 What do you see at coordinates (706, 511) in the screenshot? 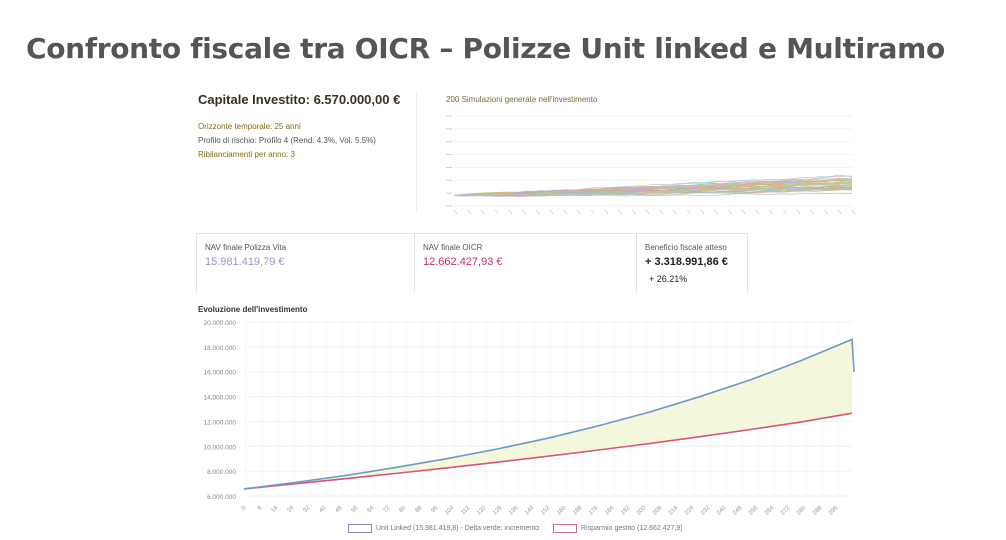
I see `x-tick-label: 232` at bounding box center [706, 511].